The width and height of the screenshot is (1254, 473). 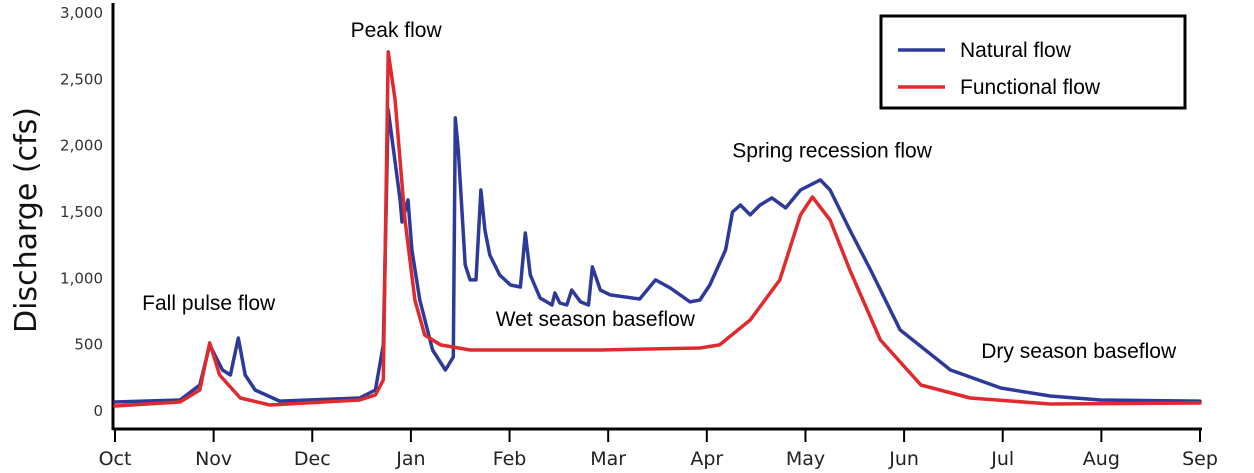 What do you see at coordinates (98, 411) in the screenshot?
I see `y-tick-label: 0` at bounding box center [98, 411].